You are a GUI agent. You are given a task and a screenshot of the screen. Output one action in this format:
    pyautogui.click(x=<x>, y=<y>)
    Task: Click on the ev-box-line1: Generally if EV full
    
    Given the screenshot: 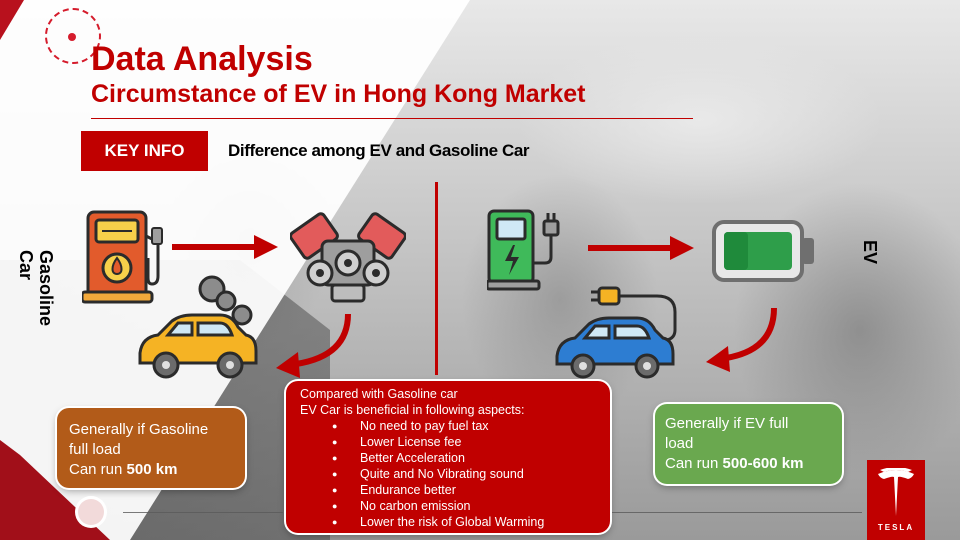 What is the action you would take?
    pyautogui.click(x=727, y=423)
    